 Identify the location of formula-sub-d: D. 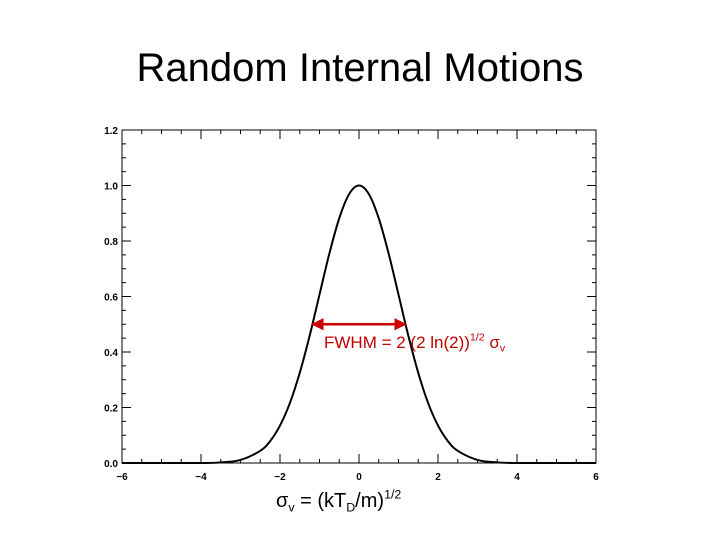
(351, 507).